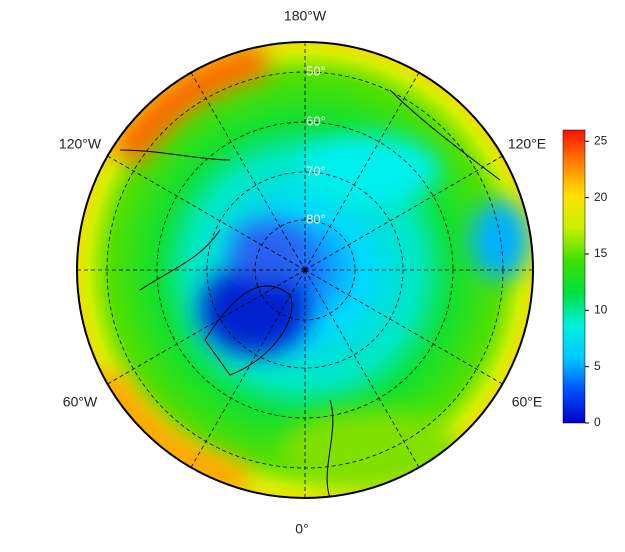 Image resolution: width=625 pixels, height=552 pixels. I want to click on lat-label: 80°, so click(316, 218).